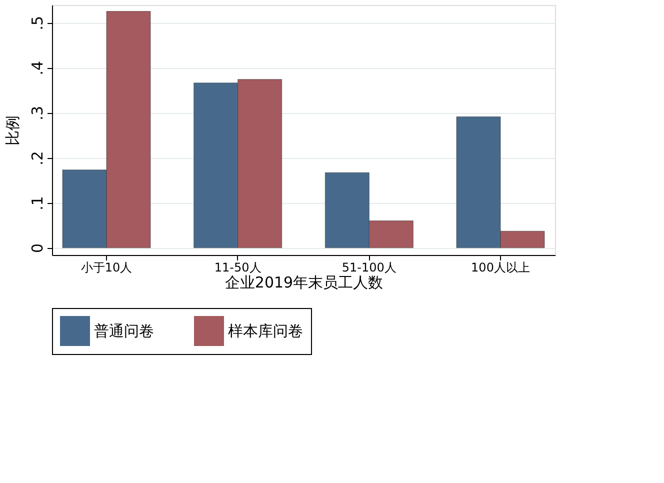 This screenshot has width=664, height=483. I want to click on y-tick-label: .4, so click(37, 68).